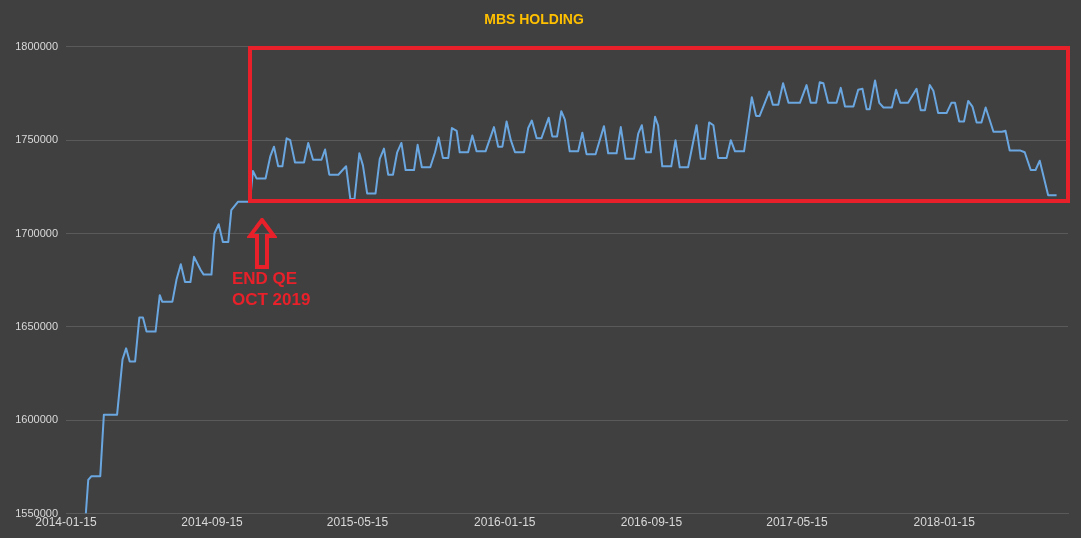  I want to click on y-tick-label: 1750000, so click(36, 139).